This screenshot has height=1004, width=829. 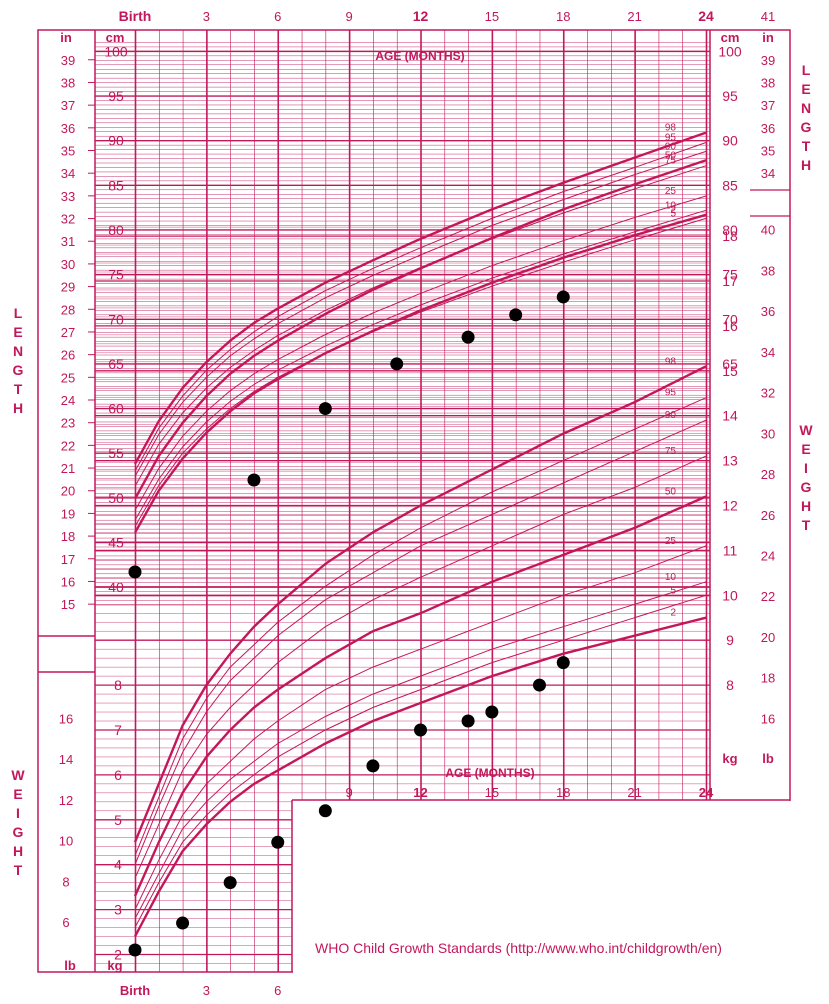 I want to click on mid-month-label: 12, so click(x=420, y=792).